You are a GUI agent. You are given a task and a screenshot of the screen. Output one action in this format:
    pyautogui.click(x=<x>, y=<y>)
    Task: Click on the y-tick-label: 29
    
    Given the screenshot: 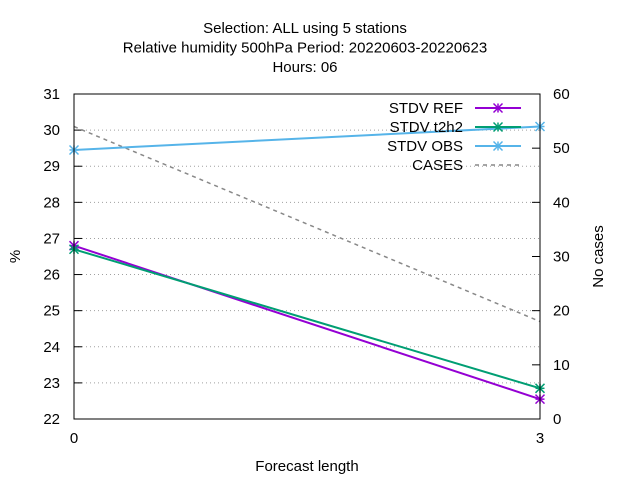 What is the action you would take?
    pyautogui.click(x=51, y=166)
    